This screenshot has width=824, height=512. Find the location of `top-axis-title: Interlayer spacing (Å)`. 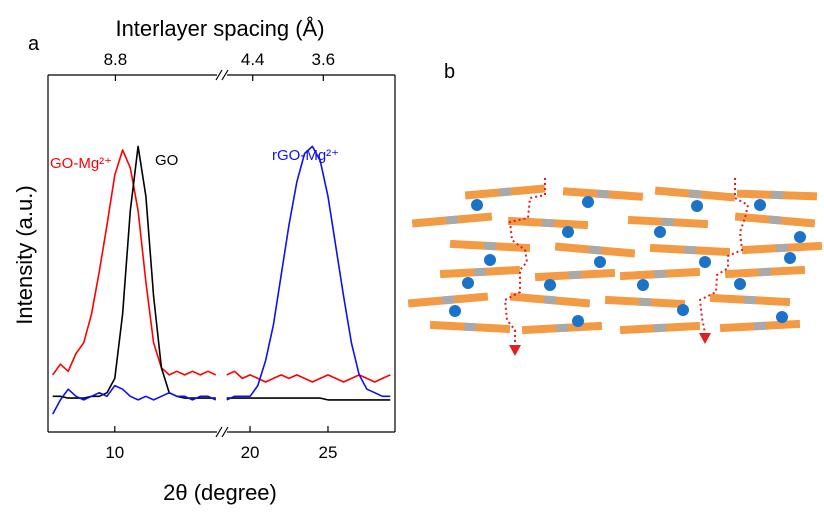

top-axis-title: Interlayer spacing (Å) is located at coordinates (219, 28).